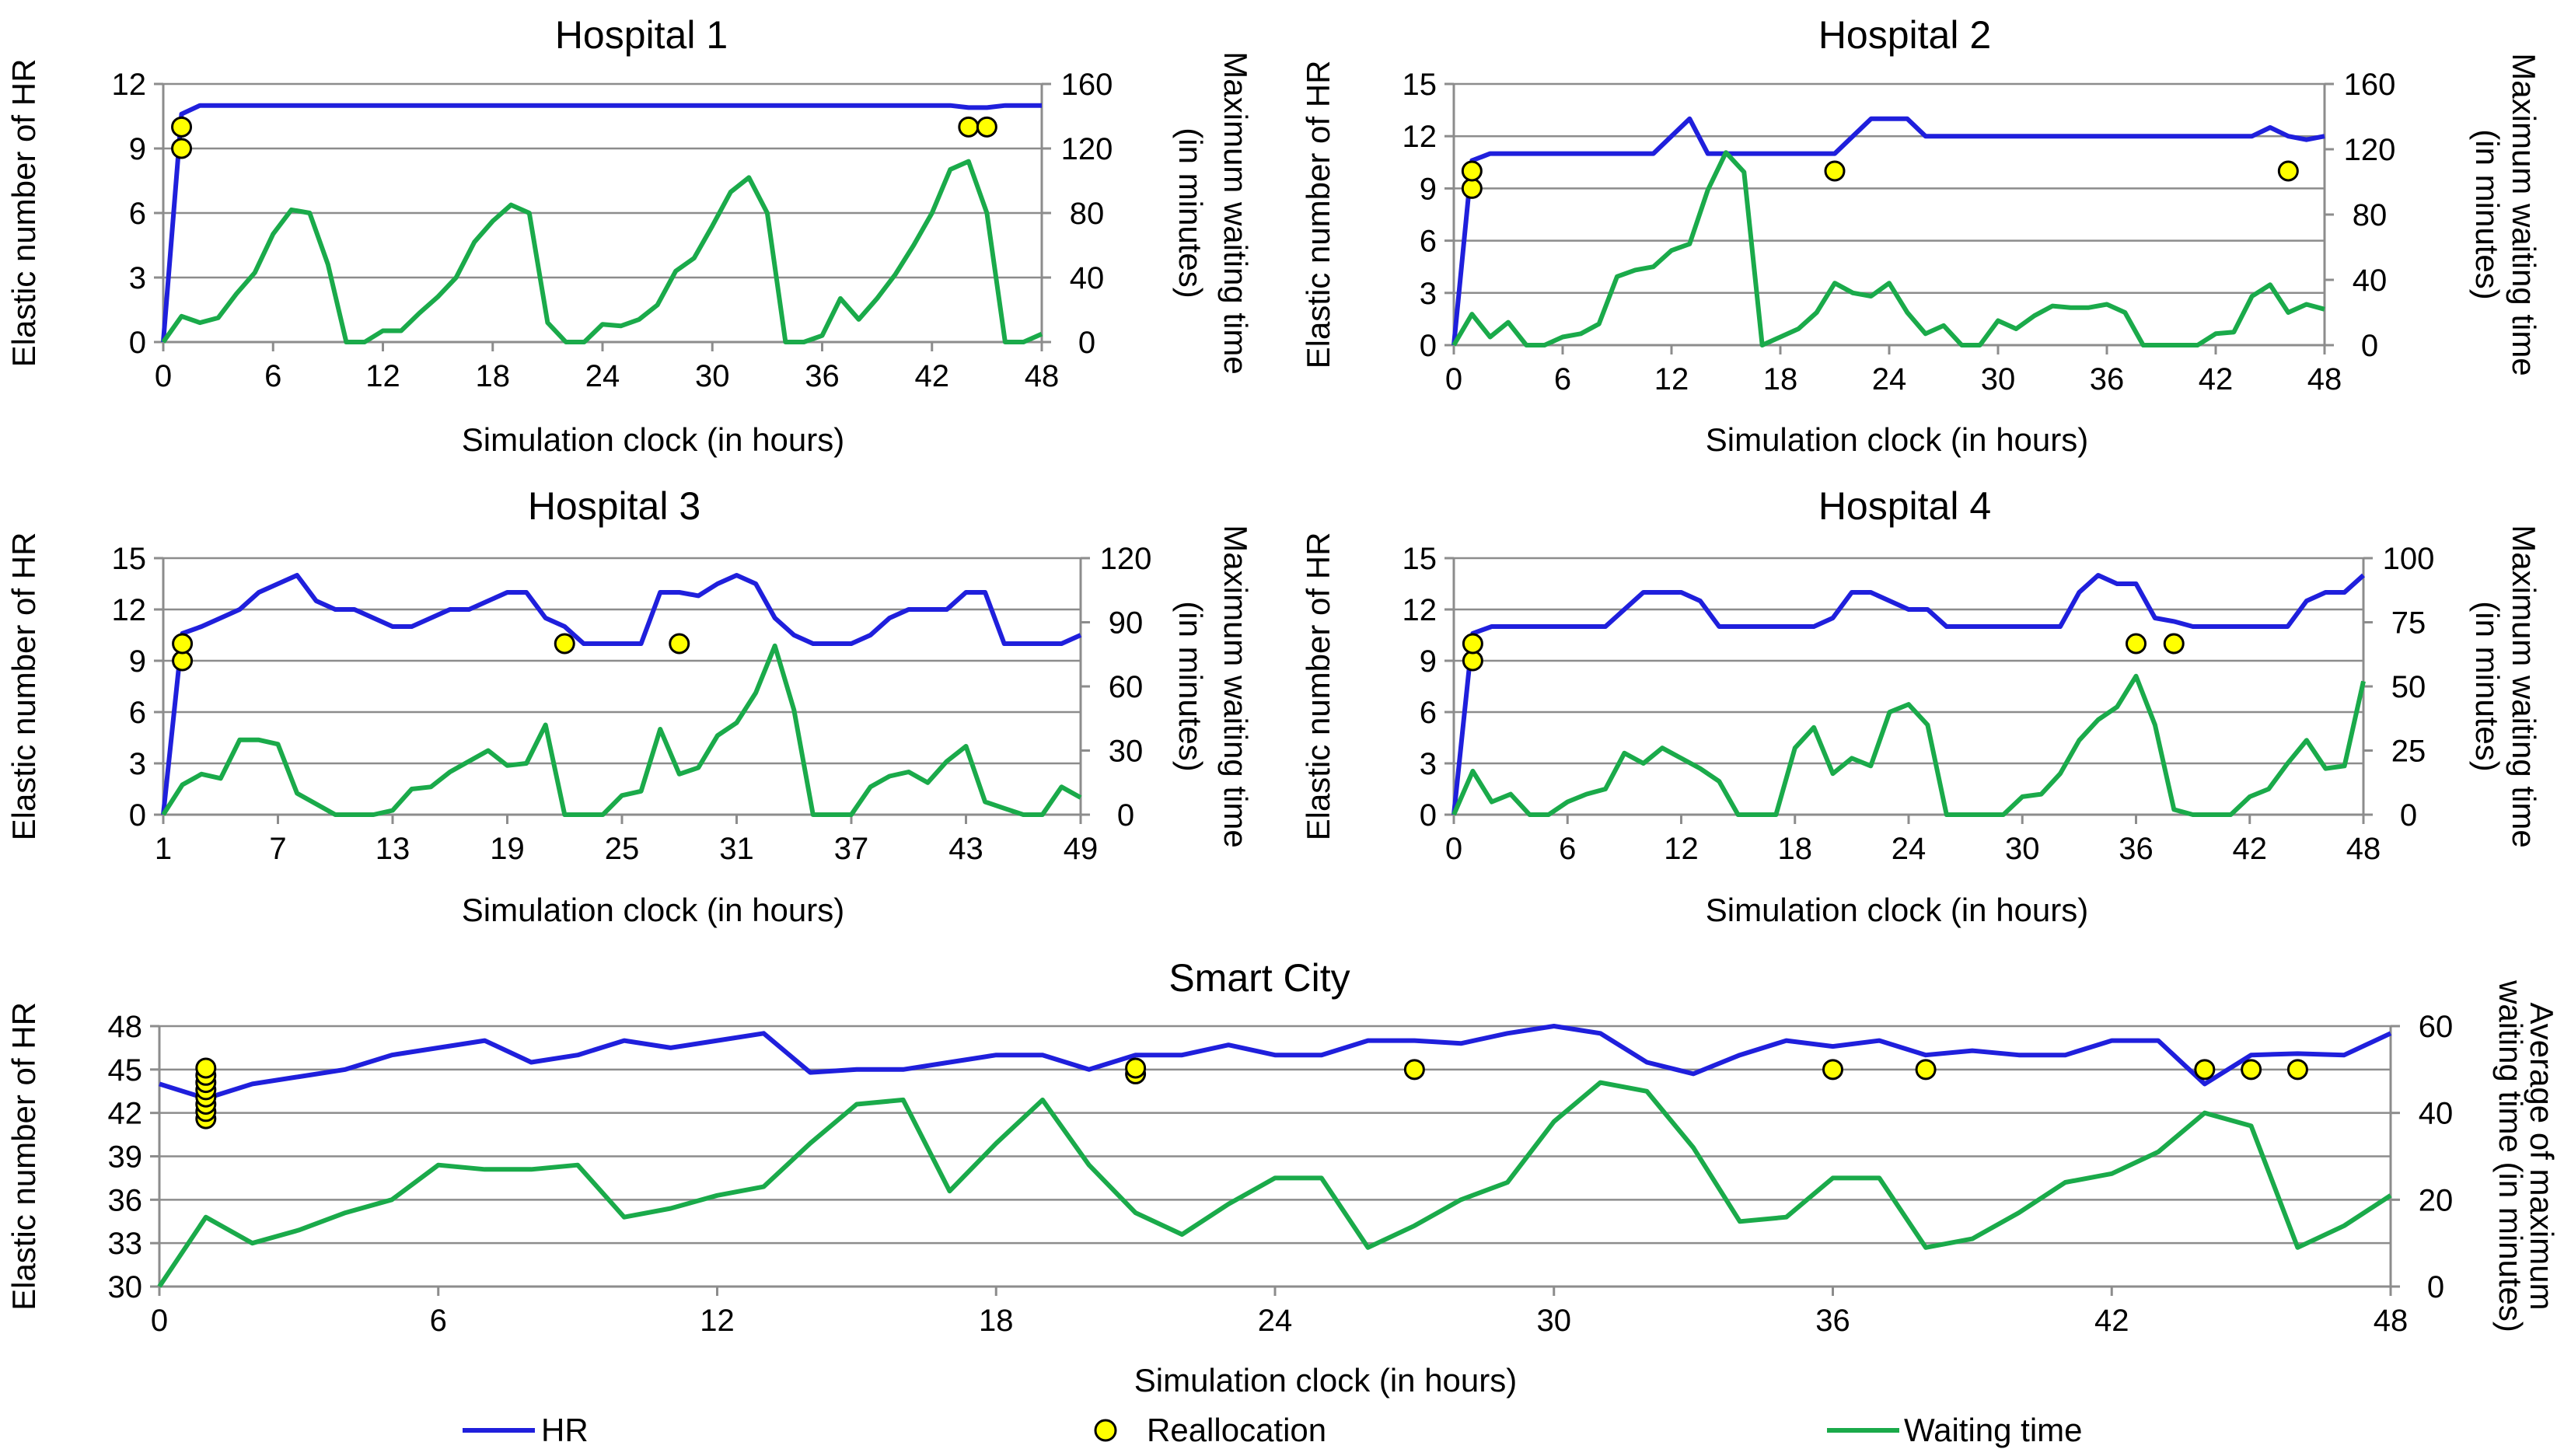  Describe the element at coordinates (2408, 752) in the screenshot. I see `y2-tick-label: 25` at that location.